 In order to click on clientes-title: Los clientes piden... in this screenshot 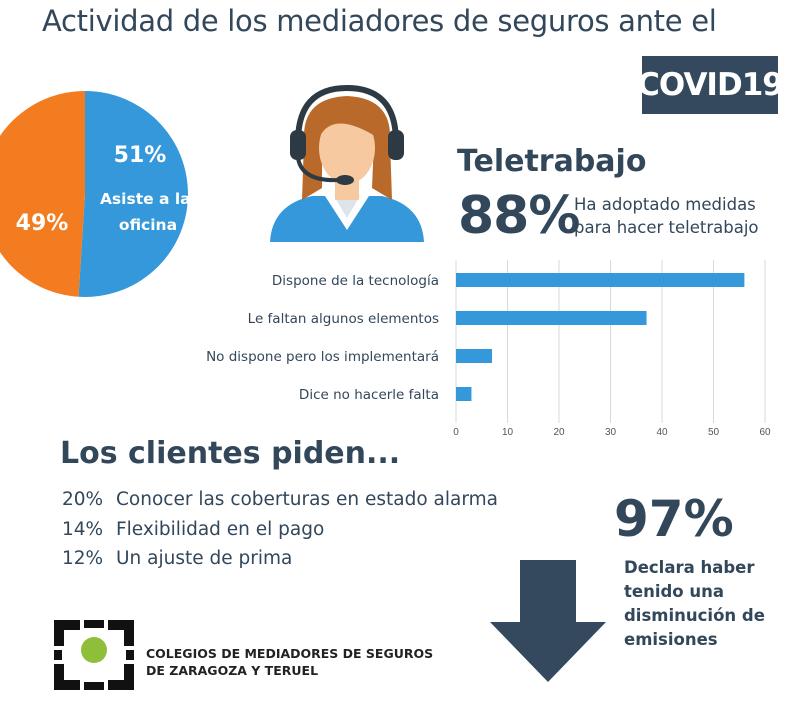, I will do `click(230, 453)`.